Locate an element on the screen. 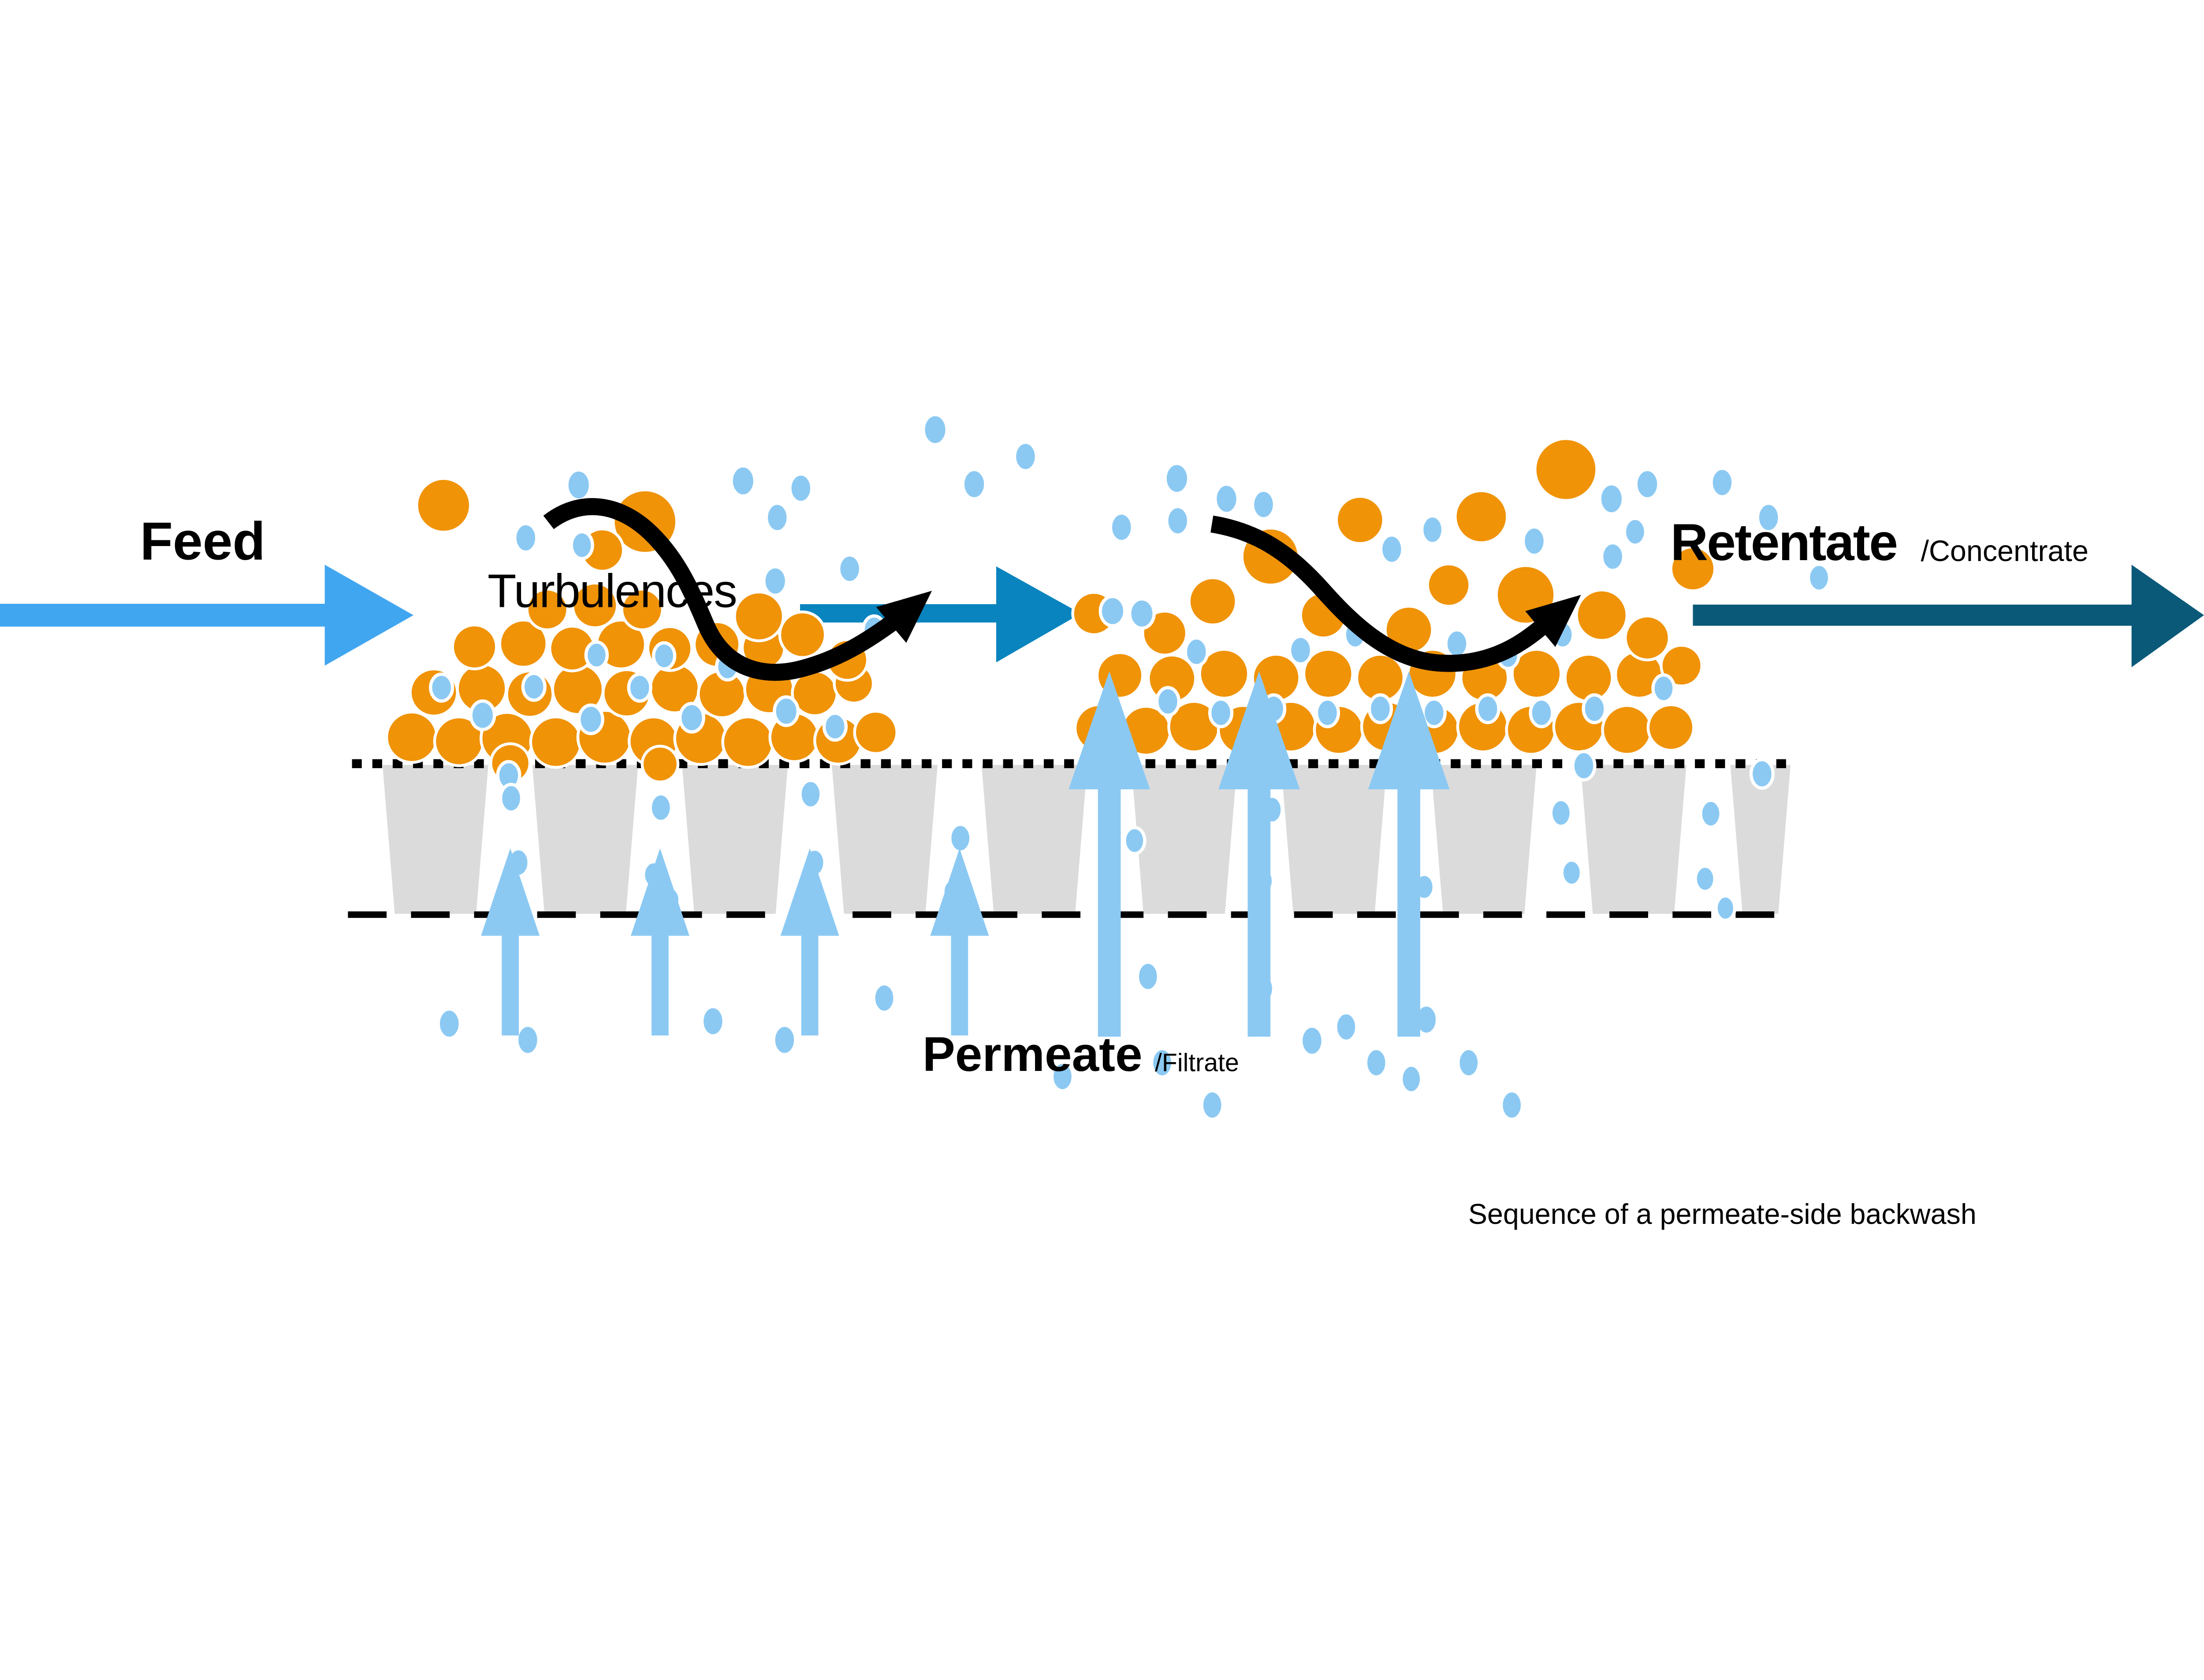 This screenshot has width=2204, height=1680. crossflow-arrow is located at coordinates (941, 614).